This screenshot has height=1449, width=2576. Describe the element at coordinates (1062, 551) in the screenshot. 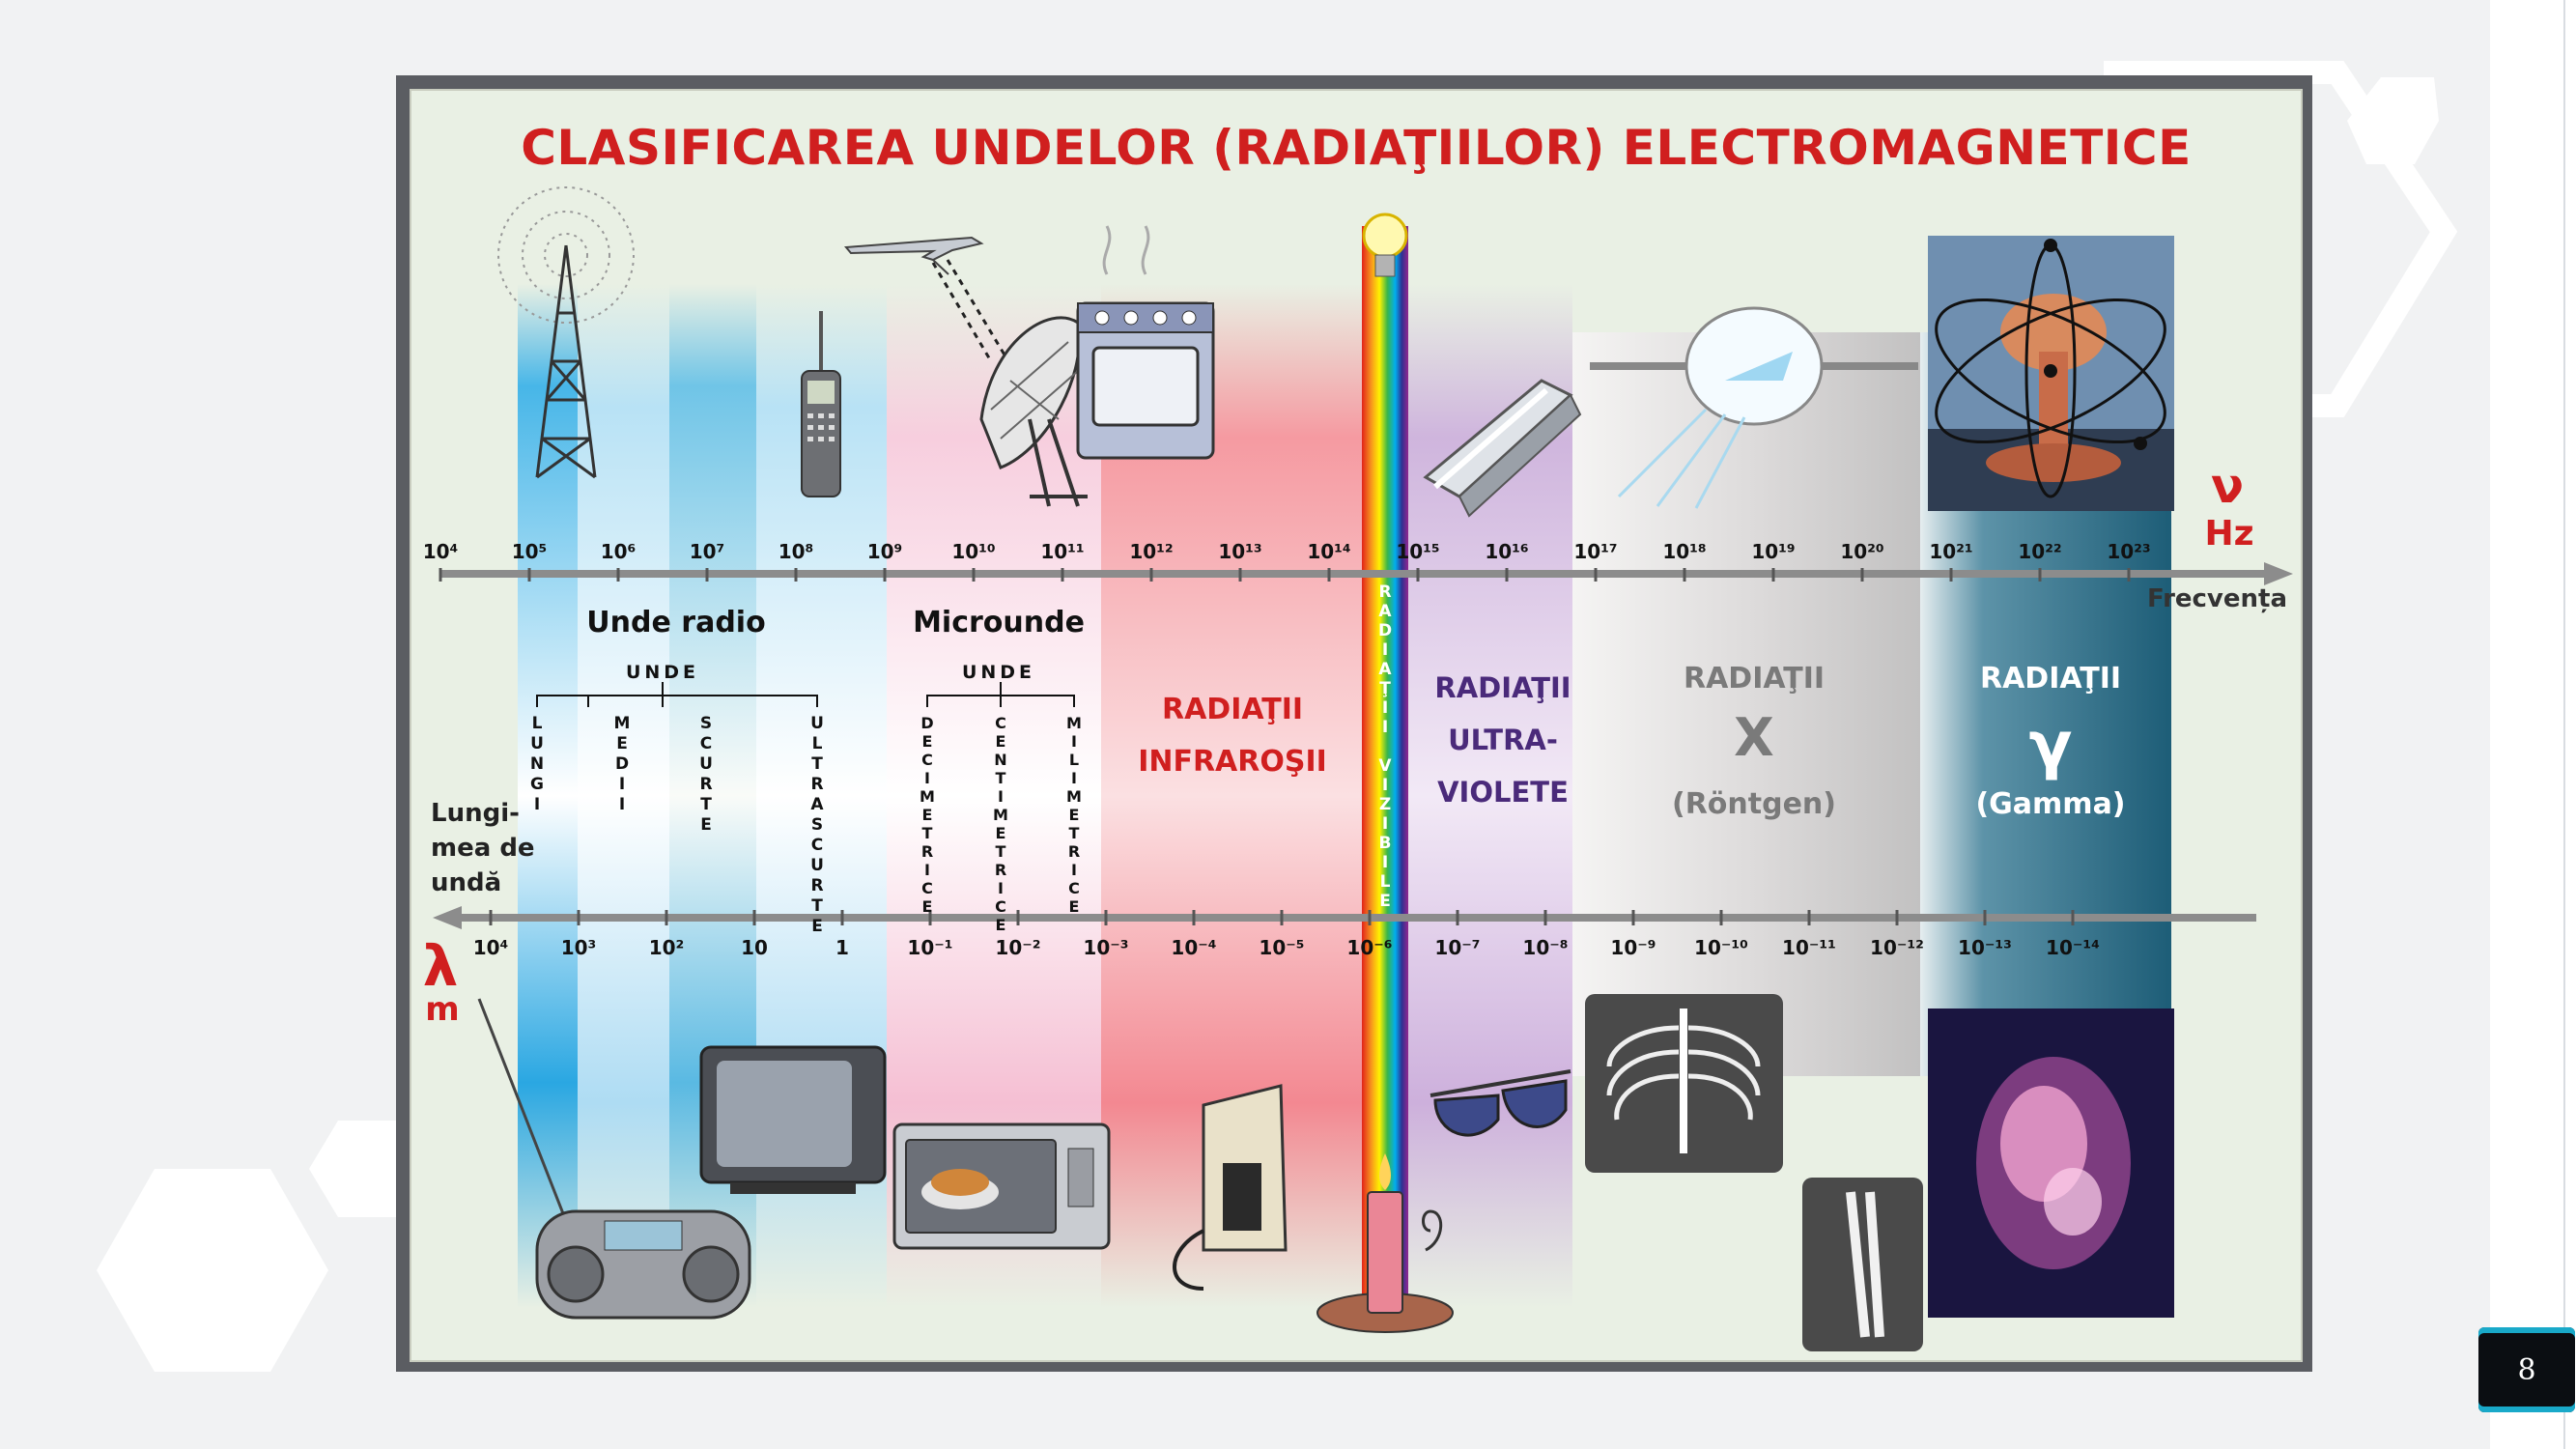

I see `frequency-tick-label: 10¹¹` at that location.